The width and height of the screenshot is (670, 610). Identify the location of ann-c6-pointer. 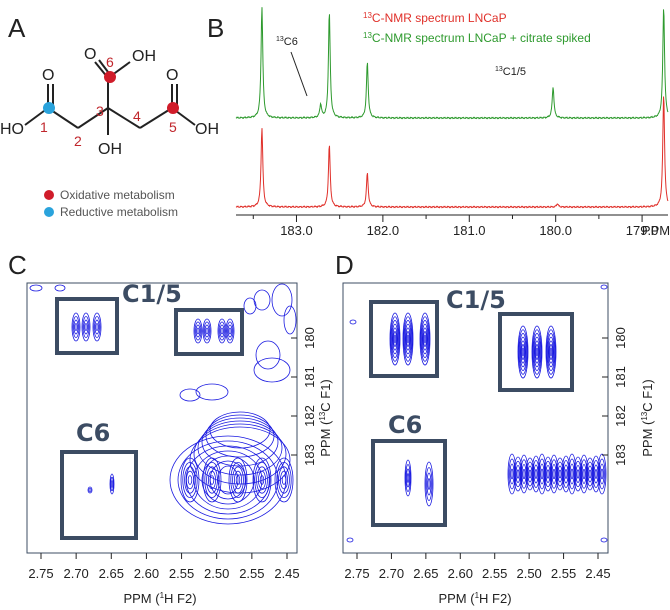
(299, 74).